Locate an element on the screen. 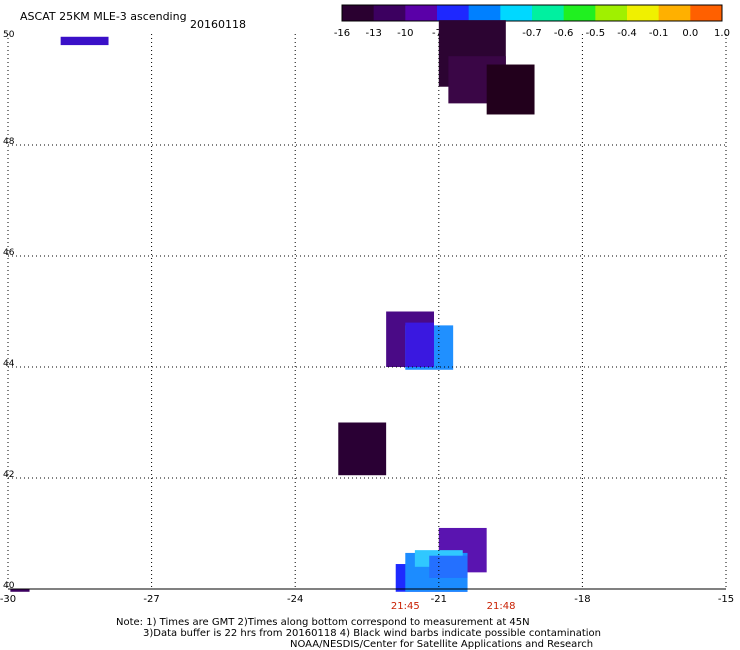  x-tick-label: -30 is located at coordinates (8, 599).